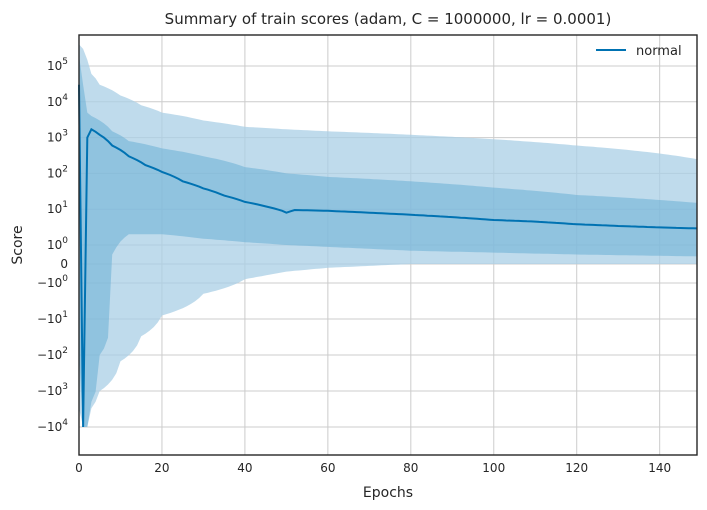 The image size is (707, 510). I want to click on legend-label: normal, so click(659, 51).